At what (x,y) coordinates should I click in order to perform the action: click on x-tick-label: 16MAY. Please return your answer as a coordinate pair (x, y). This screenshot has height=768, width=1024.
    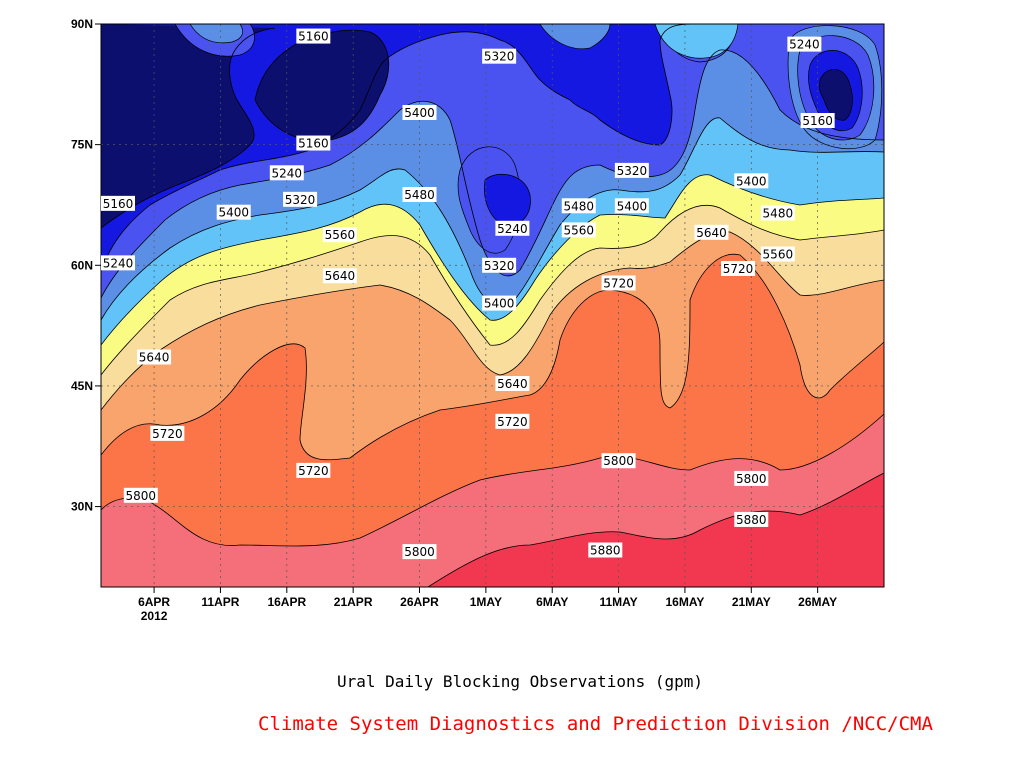
    Looking at the image, I should click on (684, 602).